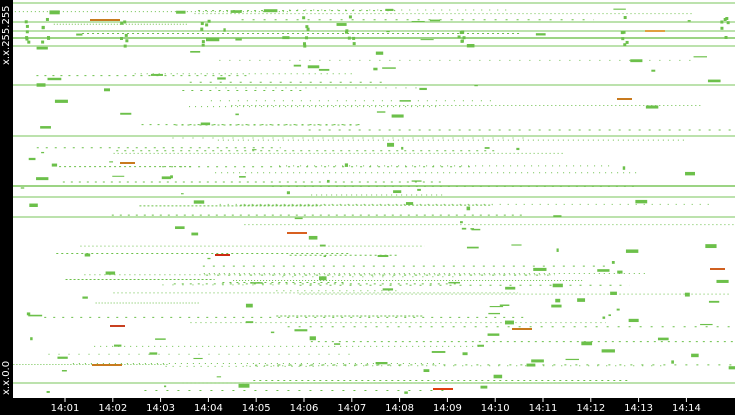 Image resolution: width=735 pixels, height=415 pixels. I want to click on x-tick-label: 14:07, so click(351, 408).